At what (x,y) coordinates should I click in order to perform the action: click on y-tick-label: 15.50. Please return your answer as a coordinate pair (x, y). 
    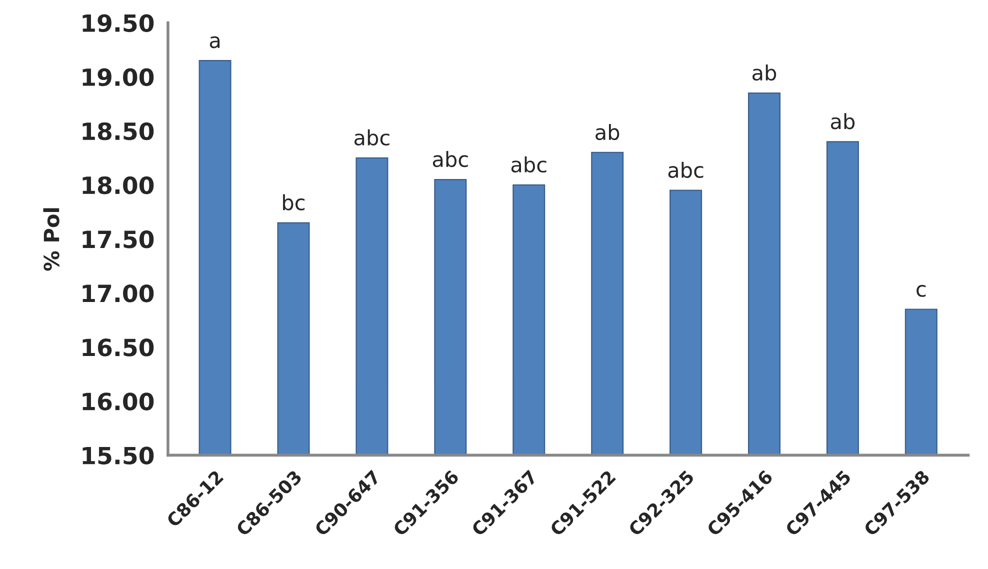
    Looking at the image, I should click on (118, 455).